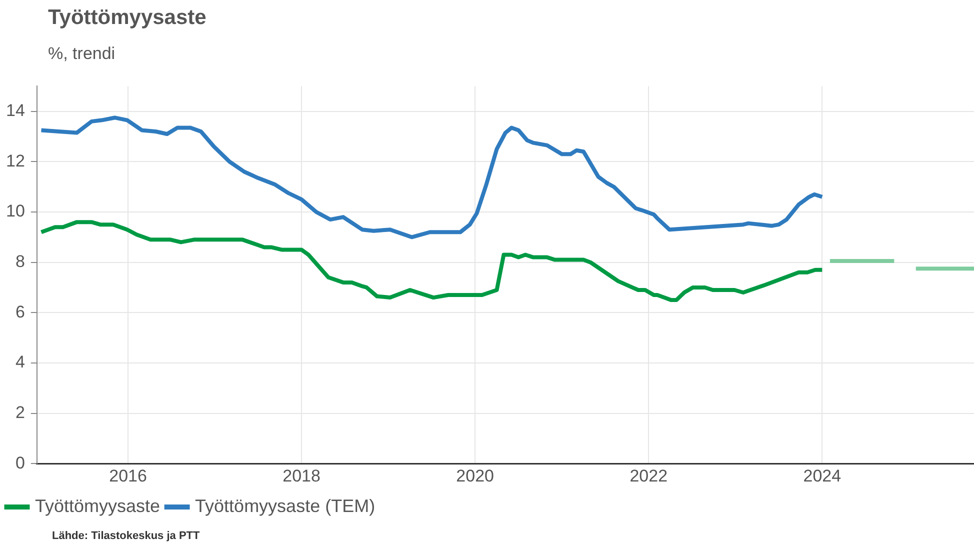  What do you see at coordinates (126, 536) in the screenshot?
I see `text: Lähde: Tilastokeskus ja PTT` at bounding box center [126, 536].